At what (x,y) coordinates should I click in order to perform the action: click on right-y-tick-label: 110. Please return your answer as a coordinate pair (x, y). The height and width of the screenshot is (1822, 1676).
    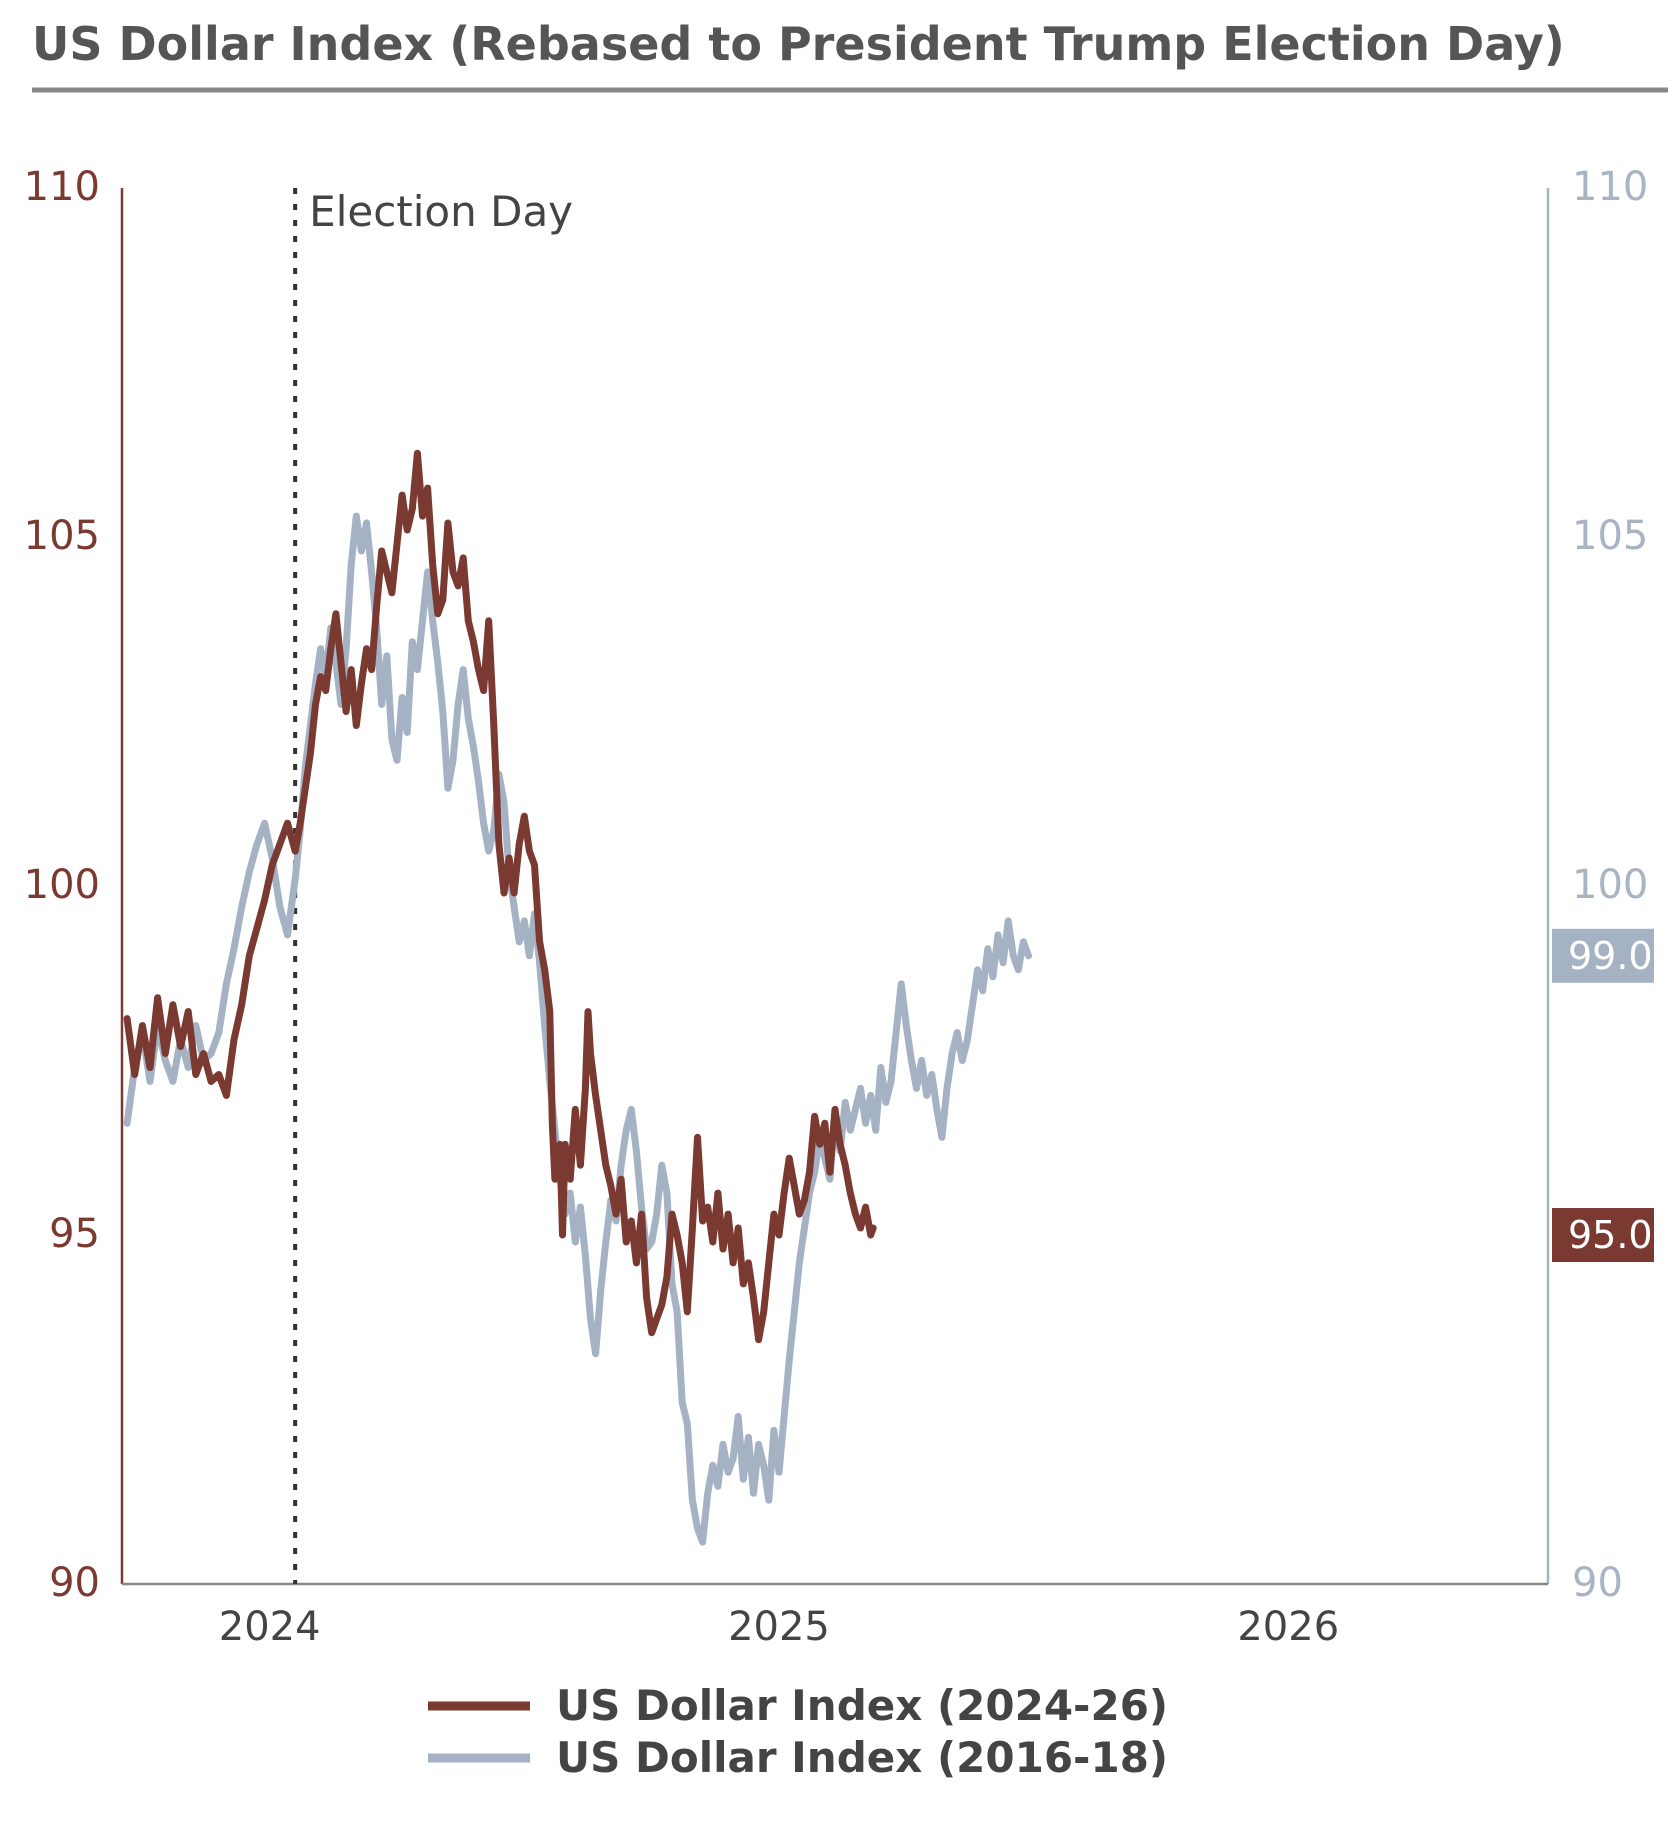
    Looking at the image, I should click on (1610, 187).